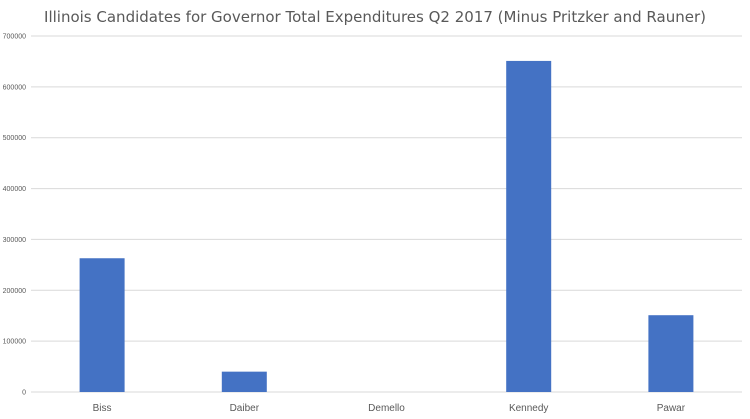 Image resolution: width=750 pixels, height=419 pixels. Describe the element at coordinates (529, 226) in the screenshot. I see `bar-kennedy` at that location.